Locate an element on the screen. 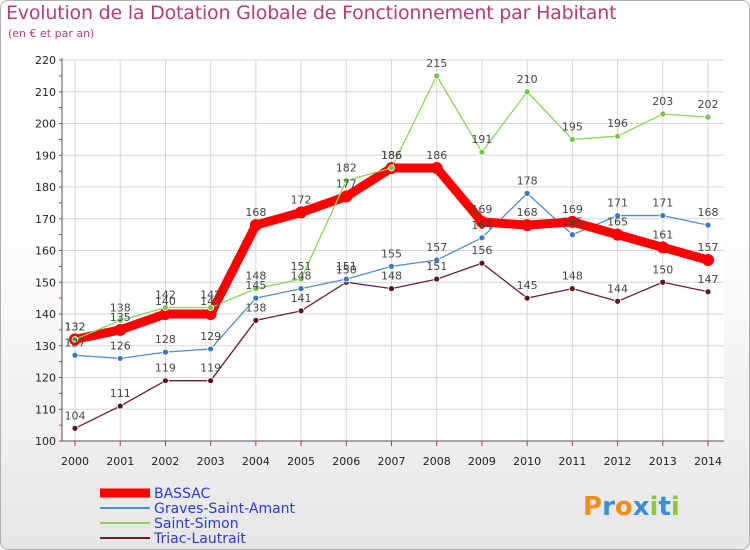 The image size is (750, 550). data-label-bassac: 165 is located at coordinates (617, 222).